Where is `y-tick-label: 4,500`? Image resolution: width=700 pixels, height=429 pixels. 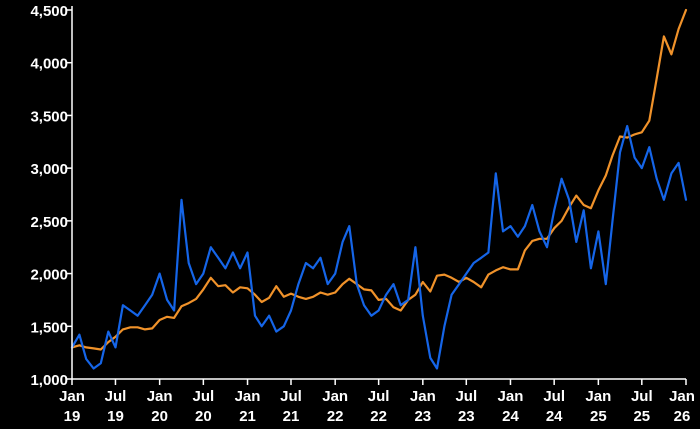 y-tick-label: 4,500 is located at coordinates (49, 11).